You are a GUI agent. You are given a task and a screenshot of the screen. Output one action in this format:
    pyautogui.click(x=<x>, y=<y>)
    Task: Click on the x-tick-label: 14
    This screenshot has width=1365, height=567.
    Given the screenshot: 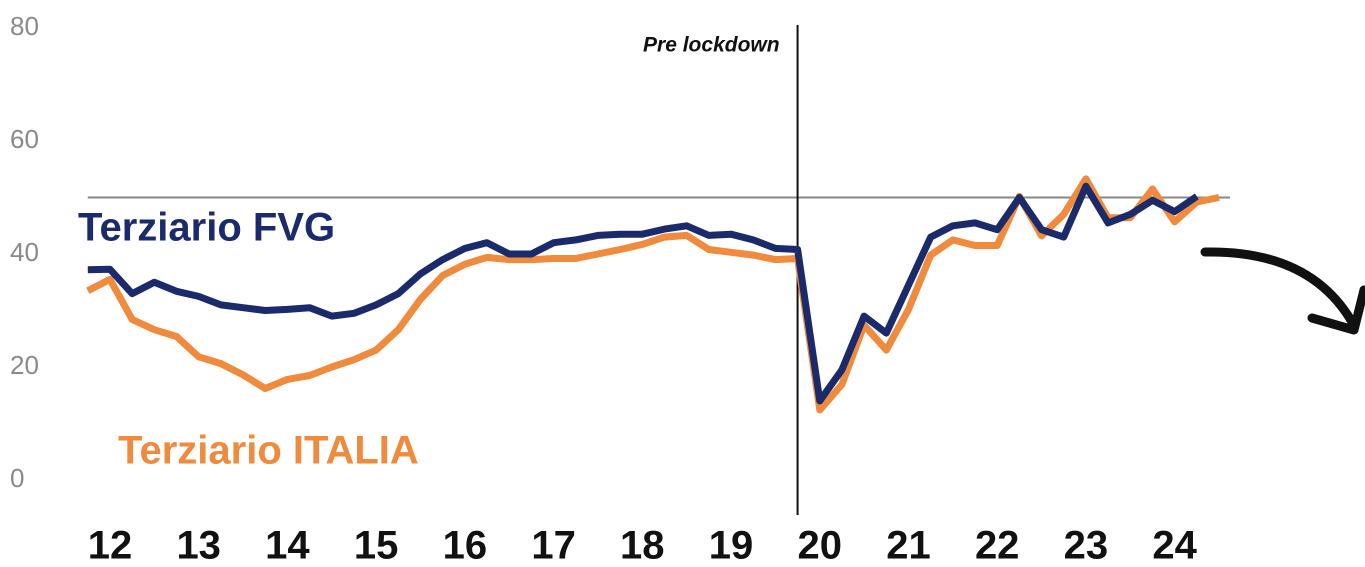 What is the action you would take?
    pyautogui.click(x=287, y=545)
    